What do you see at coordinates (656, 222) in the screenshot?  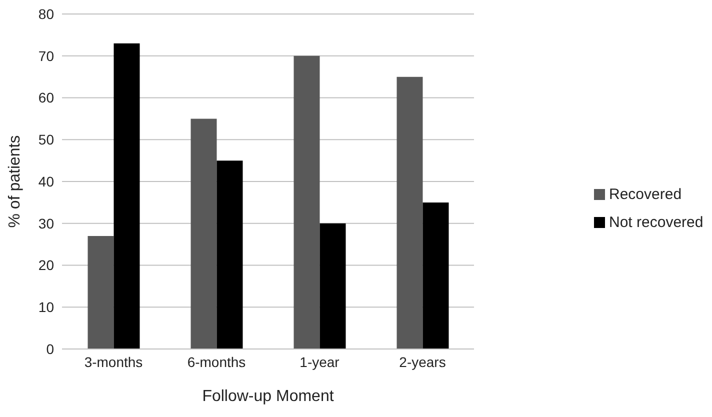 I see `legend-label: Not recovered` at bounding box center [656, 222].